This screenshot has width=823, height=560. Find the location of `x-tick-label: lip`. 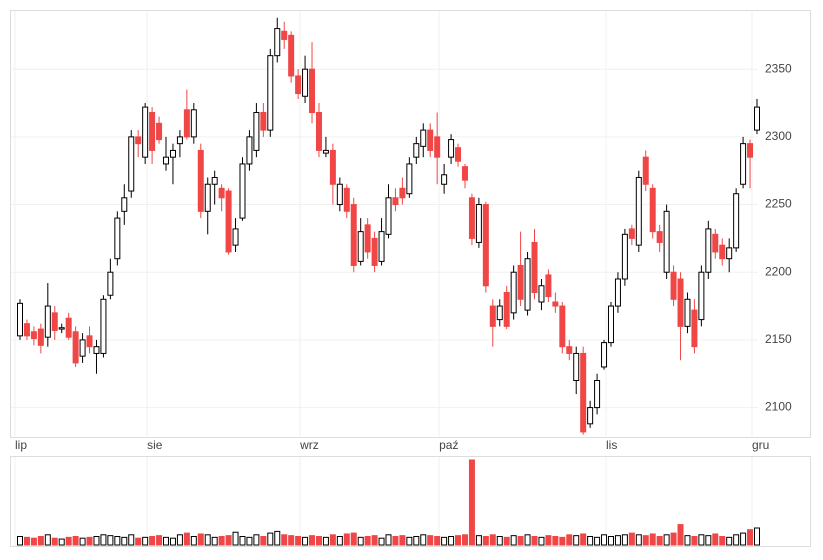

x-tick-label: lip is located at coordinates (21, 445).